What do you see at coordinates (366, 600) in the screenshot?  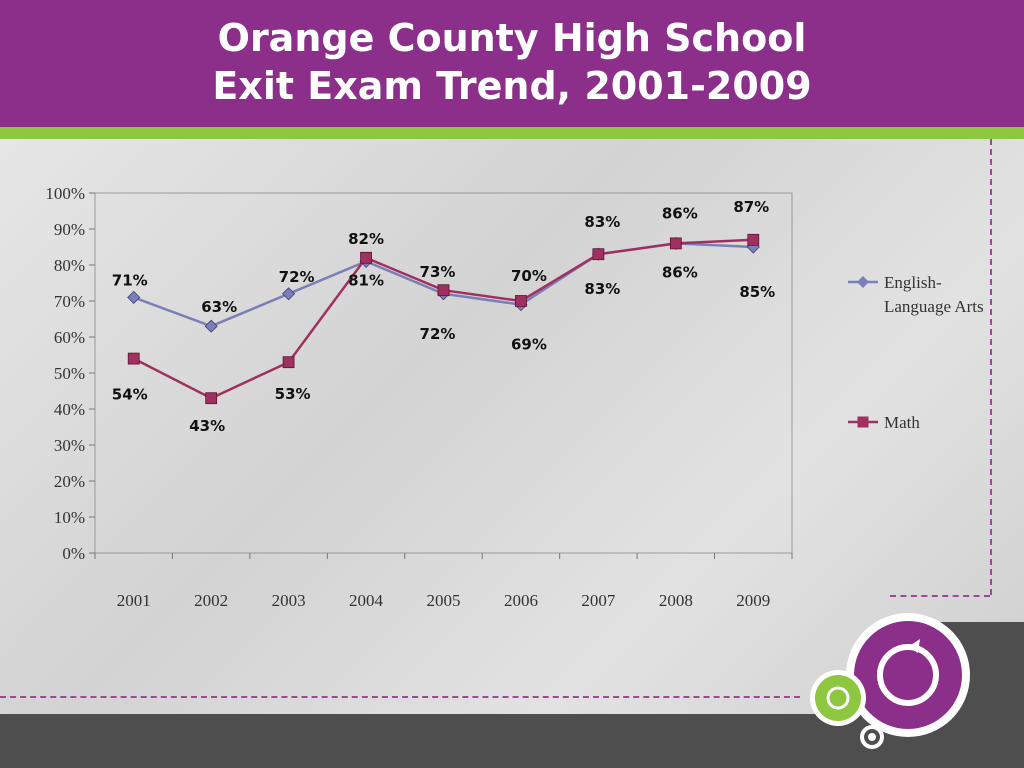 I see `x-tick-label: 2004` at bounding box center [366, 600].